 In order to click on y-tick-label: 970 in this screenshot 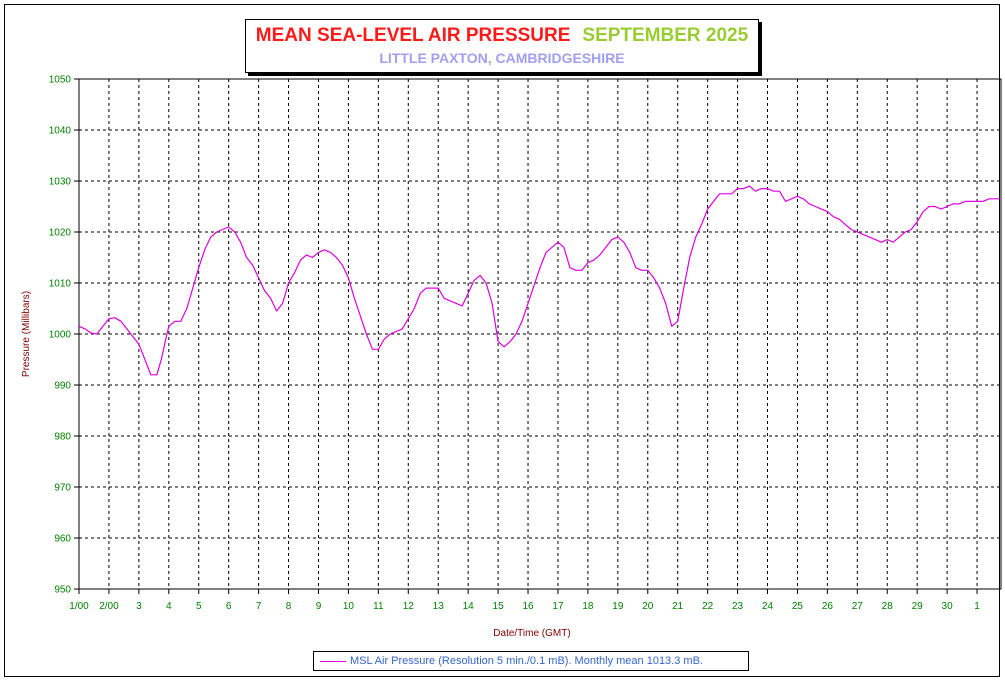, I will do `click(62, 488)`.